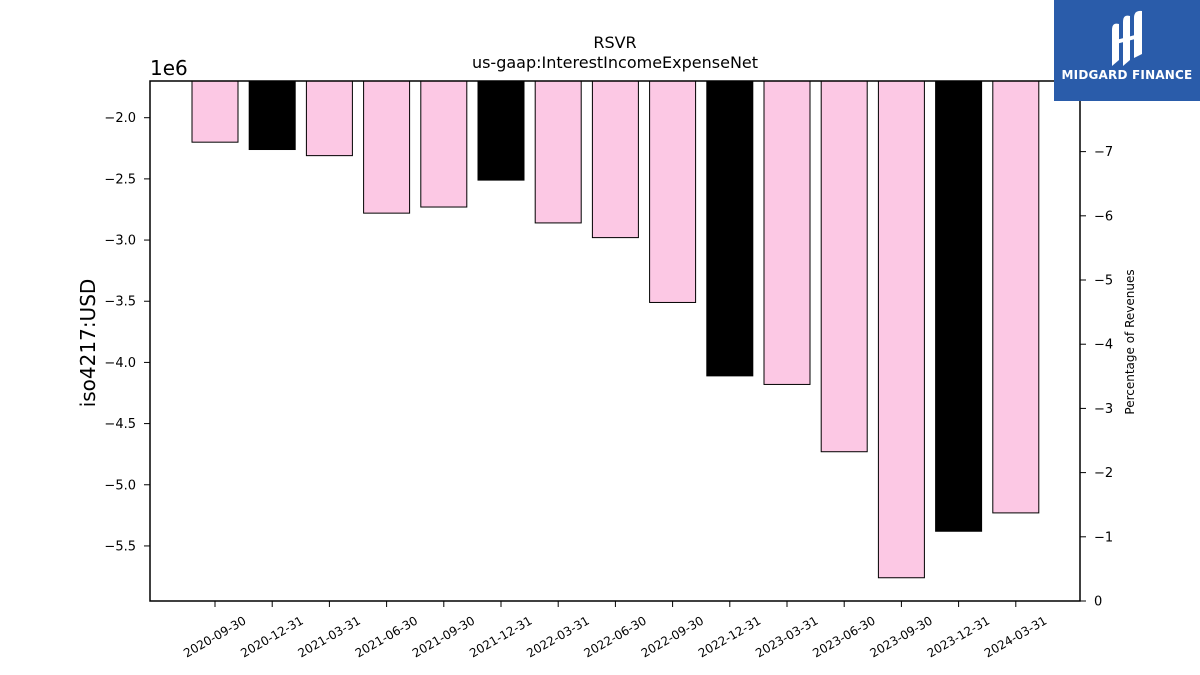  Describe the element at coordinates (386, 636) in the screenshot. I see `x-tick-label: 2021-06-30` at that location.